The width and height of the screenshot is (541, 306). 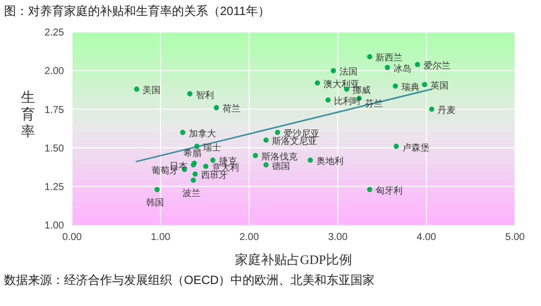 What do you see at coordinates (54, 187) in the screenshot?
I see `y-tick-label: 1.25` at bounding box center [54, 187].